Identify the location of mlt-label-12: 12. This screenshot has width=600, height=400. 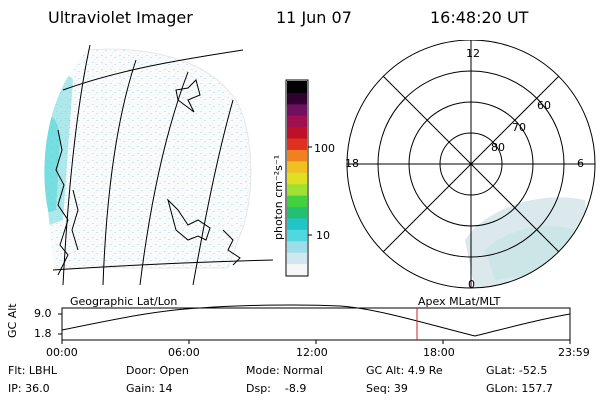
(473, 53).